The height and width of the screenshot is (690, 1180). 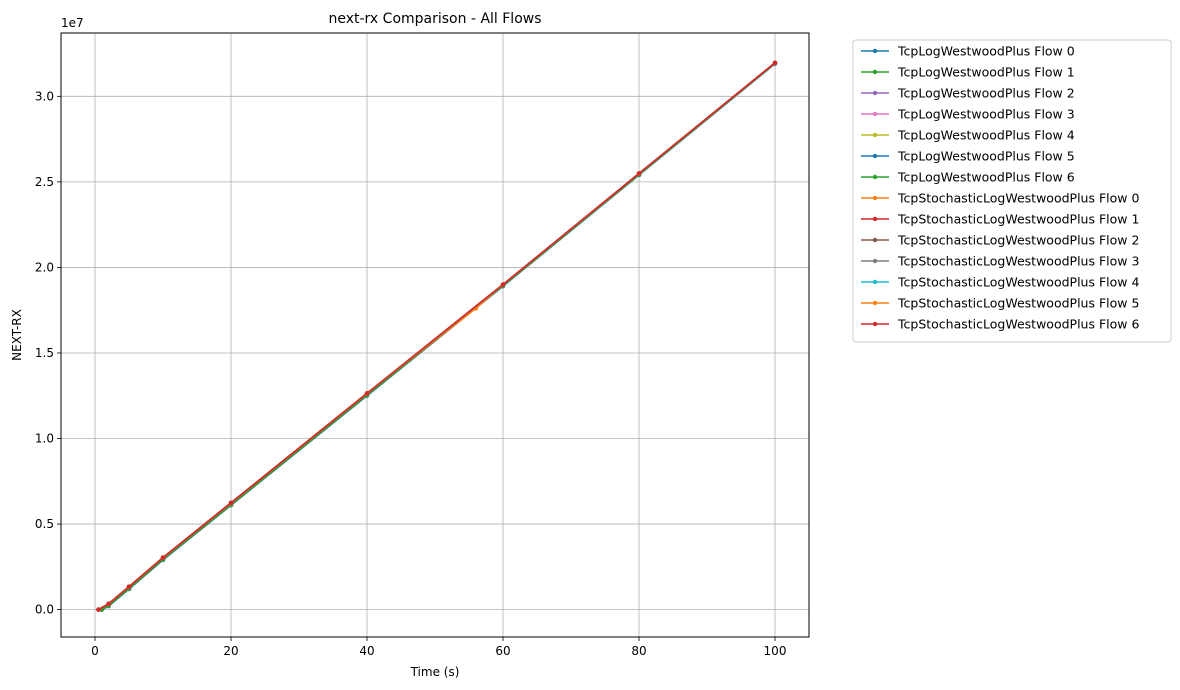 I want to click on x-tick-label: 40, so click(x=366, y=651).